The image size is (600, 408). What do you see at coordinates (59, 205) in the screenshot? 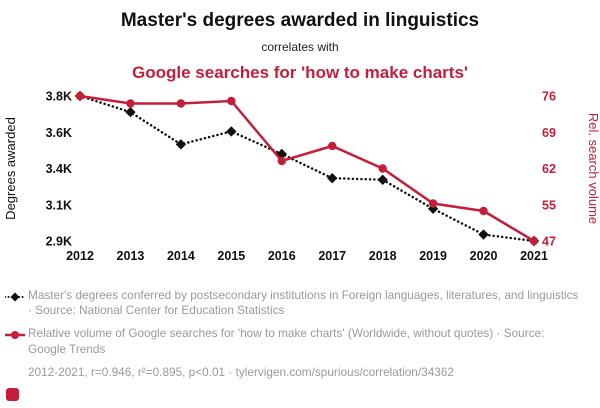
I see `left-axis-tick-label: 3.1K` at bounding box center [59, 205].